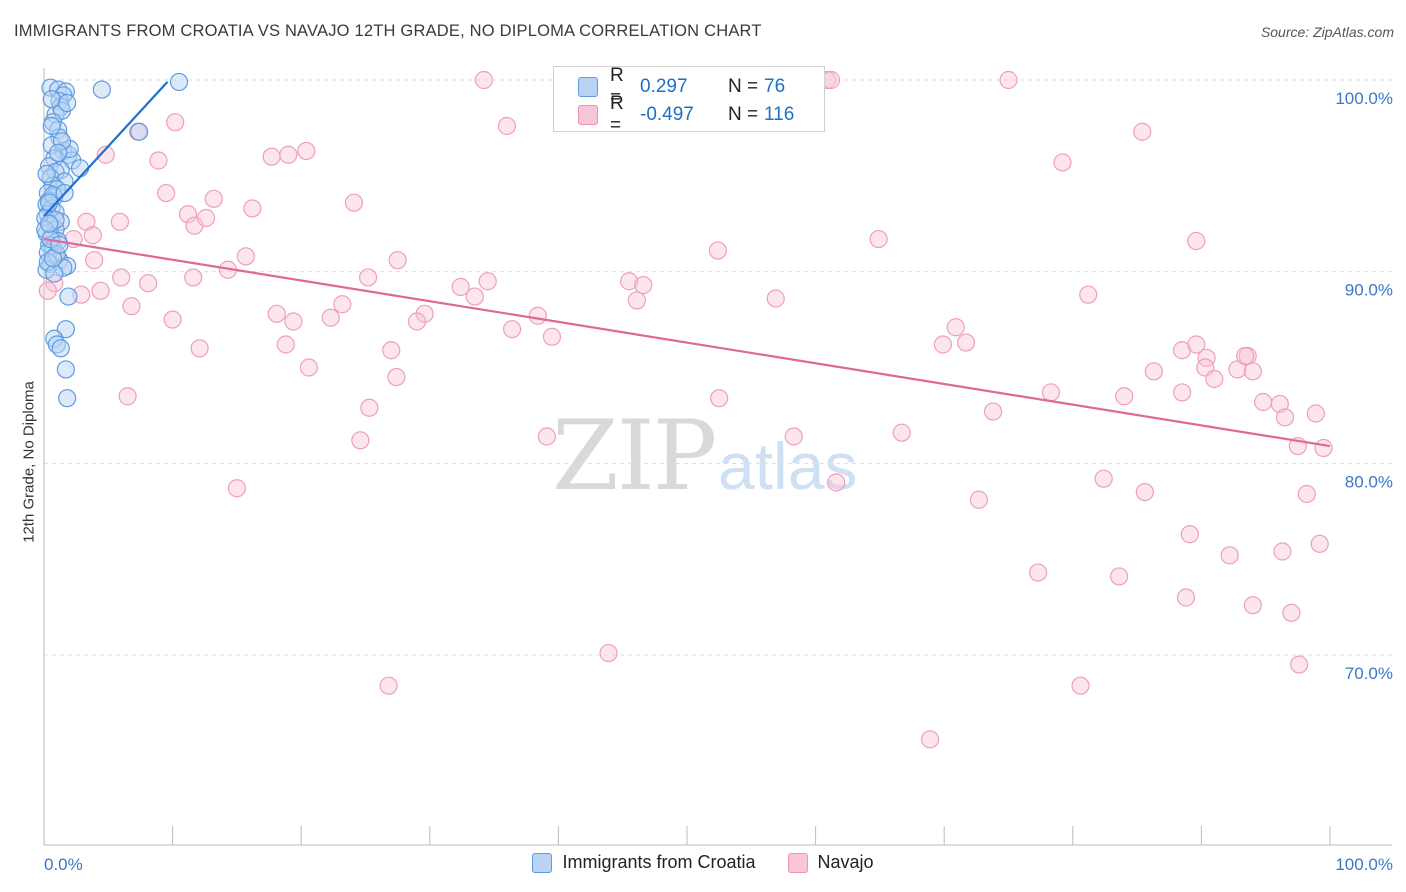 The width and height of the screenshot is (1406, 892). What do you see at coordinates (830, 862) in the screenshot?
I see `legend-item-navajo: Navajo` at bounding box center [830, 862].